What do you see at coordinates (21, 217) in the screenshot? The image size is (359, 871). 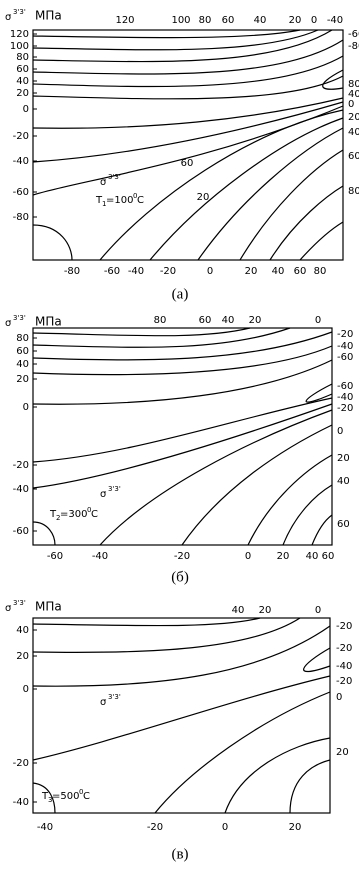 I see `y-tick-label: -80` at bounding box center [21, 217].